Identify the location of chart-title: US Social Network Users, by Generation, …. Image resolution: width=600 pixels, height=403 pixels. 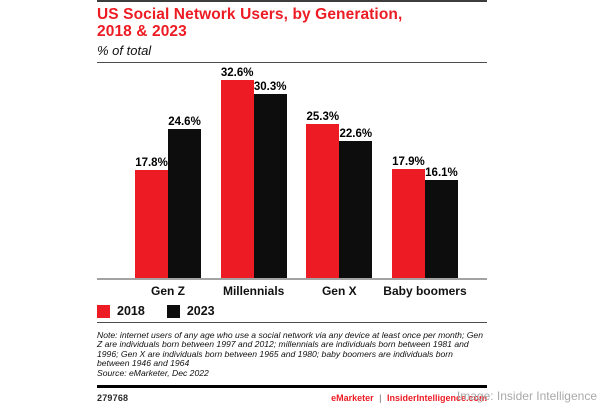
(250, 23).